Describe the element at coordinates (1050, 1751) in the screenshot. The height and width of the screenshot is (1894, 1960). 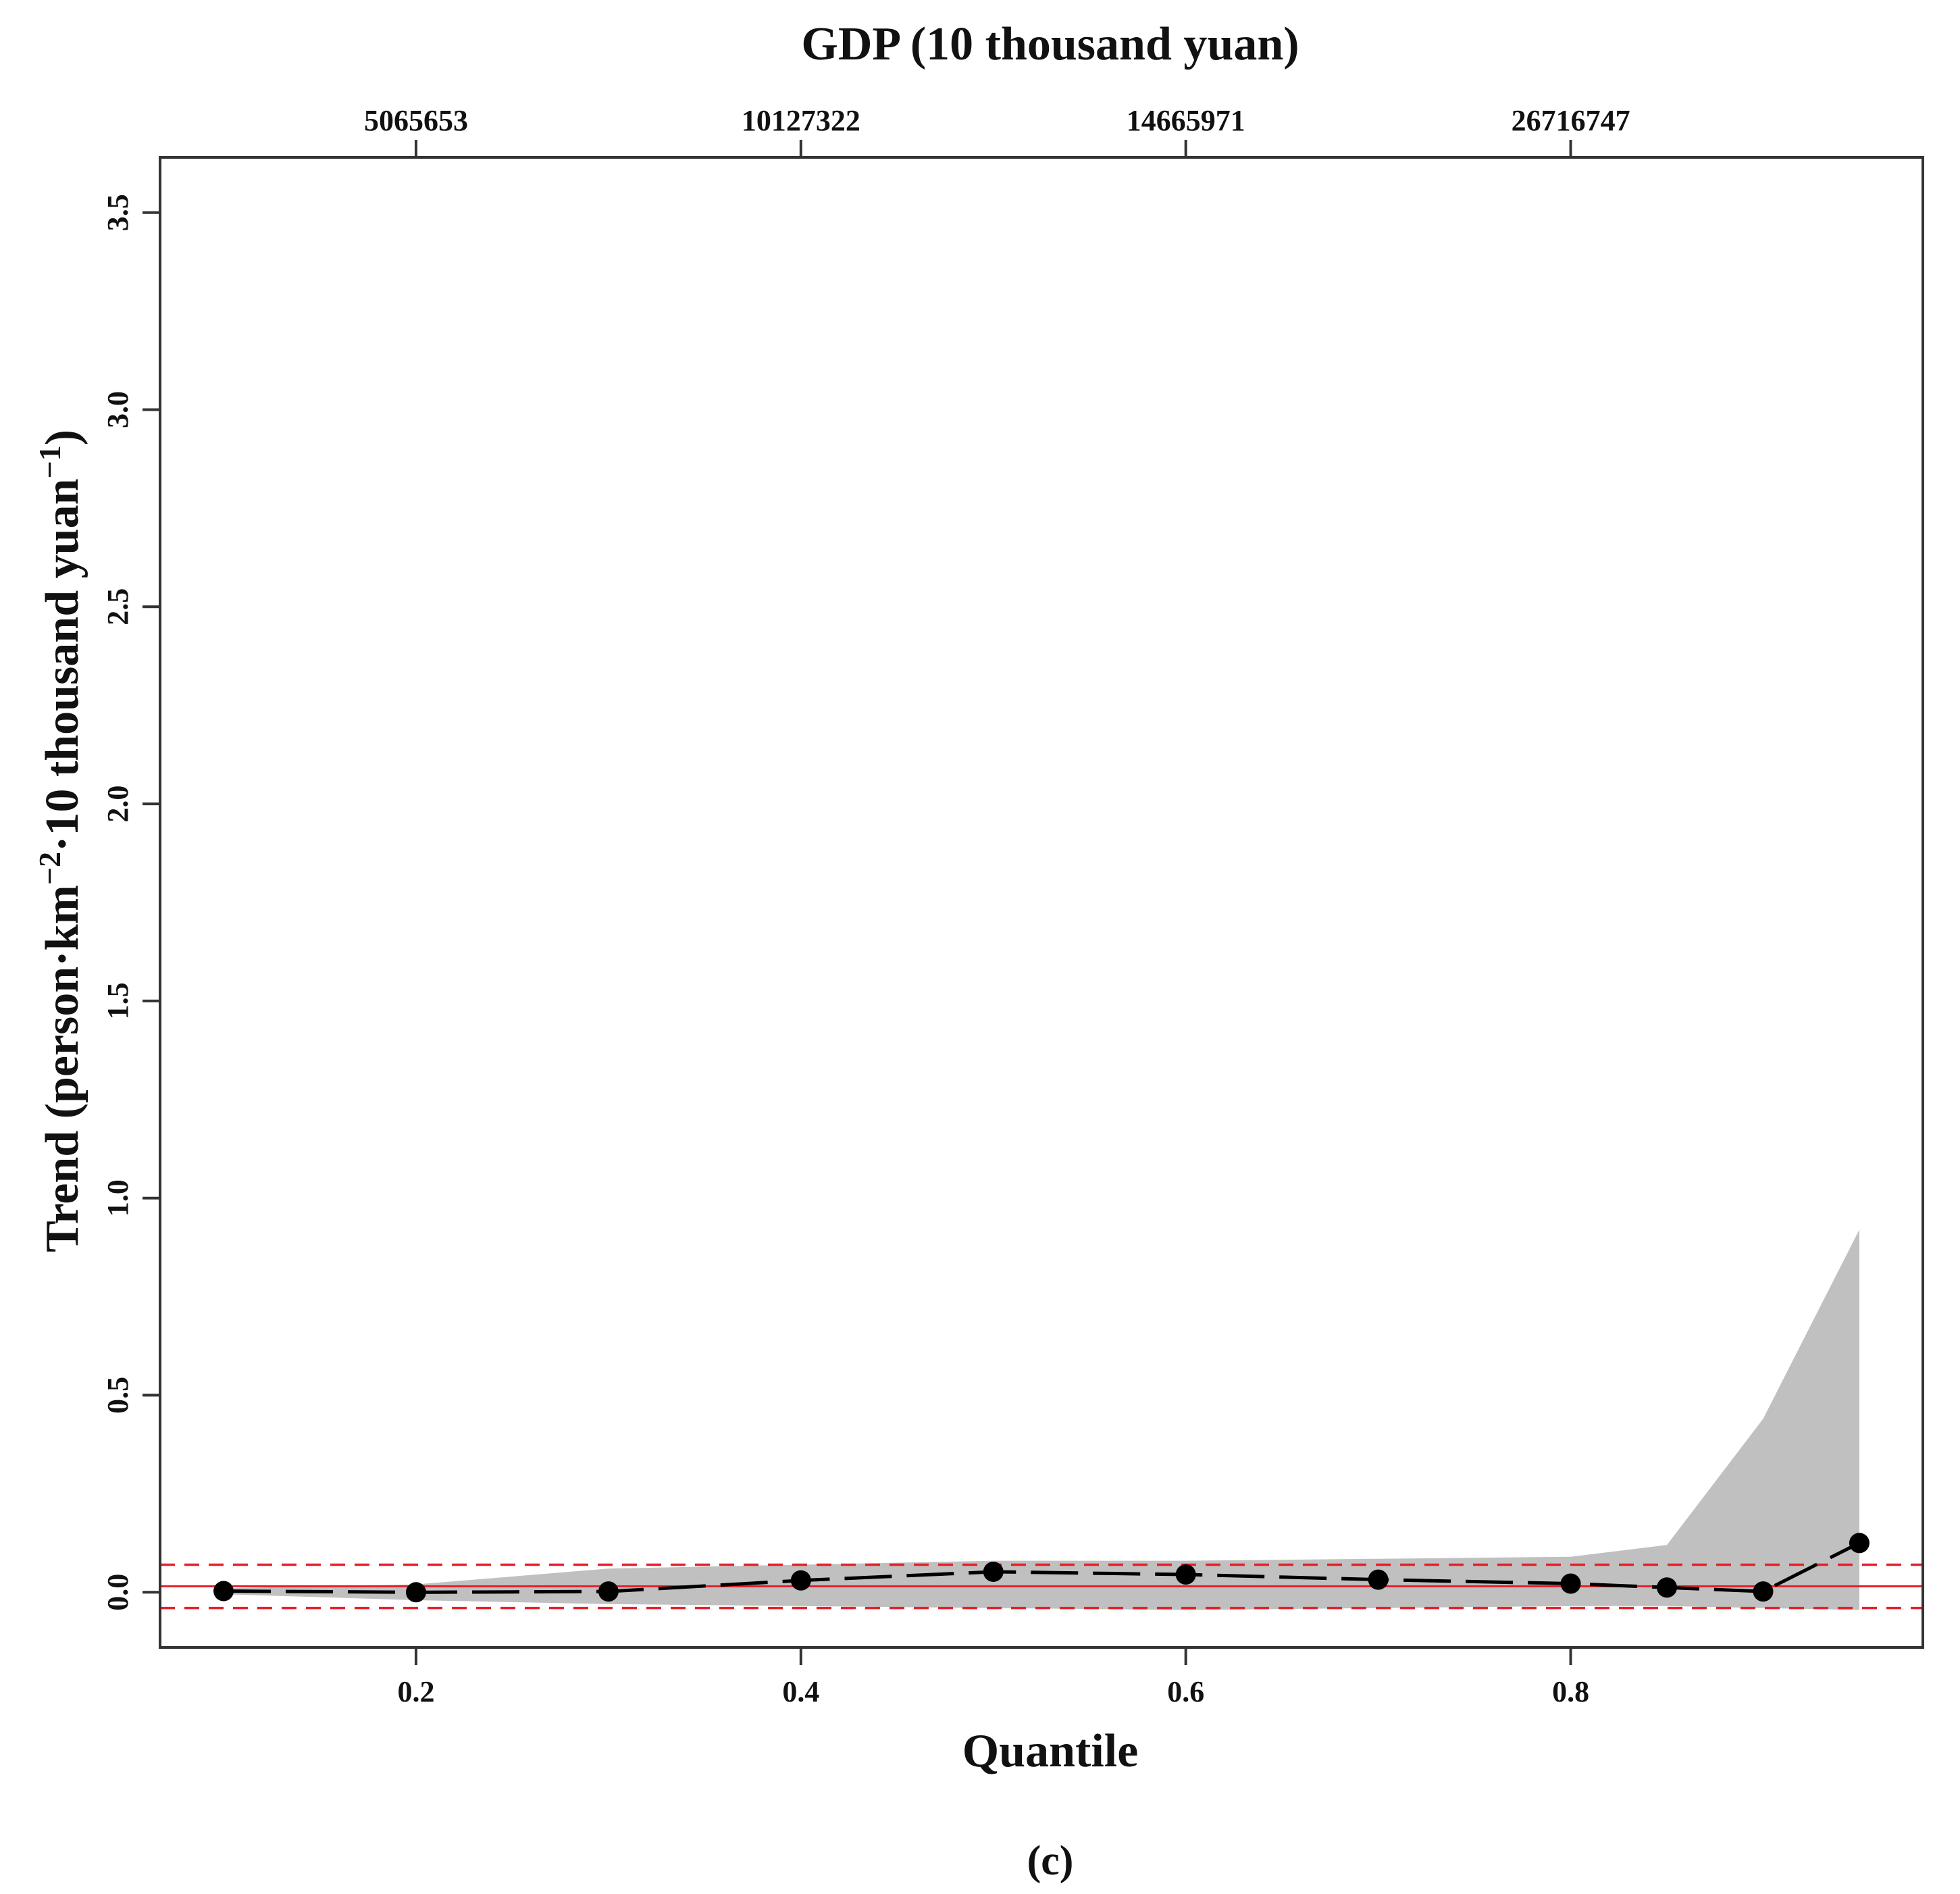
I see `x-axis-label: Quantile` at that location.